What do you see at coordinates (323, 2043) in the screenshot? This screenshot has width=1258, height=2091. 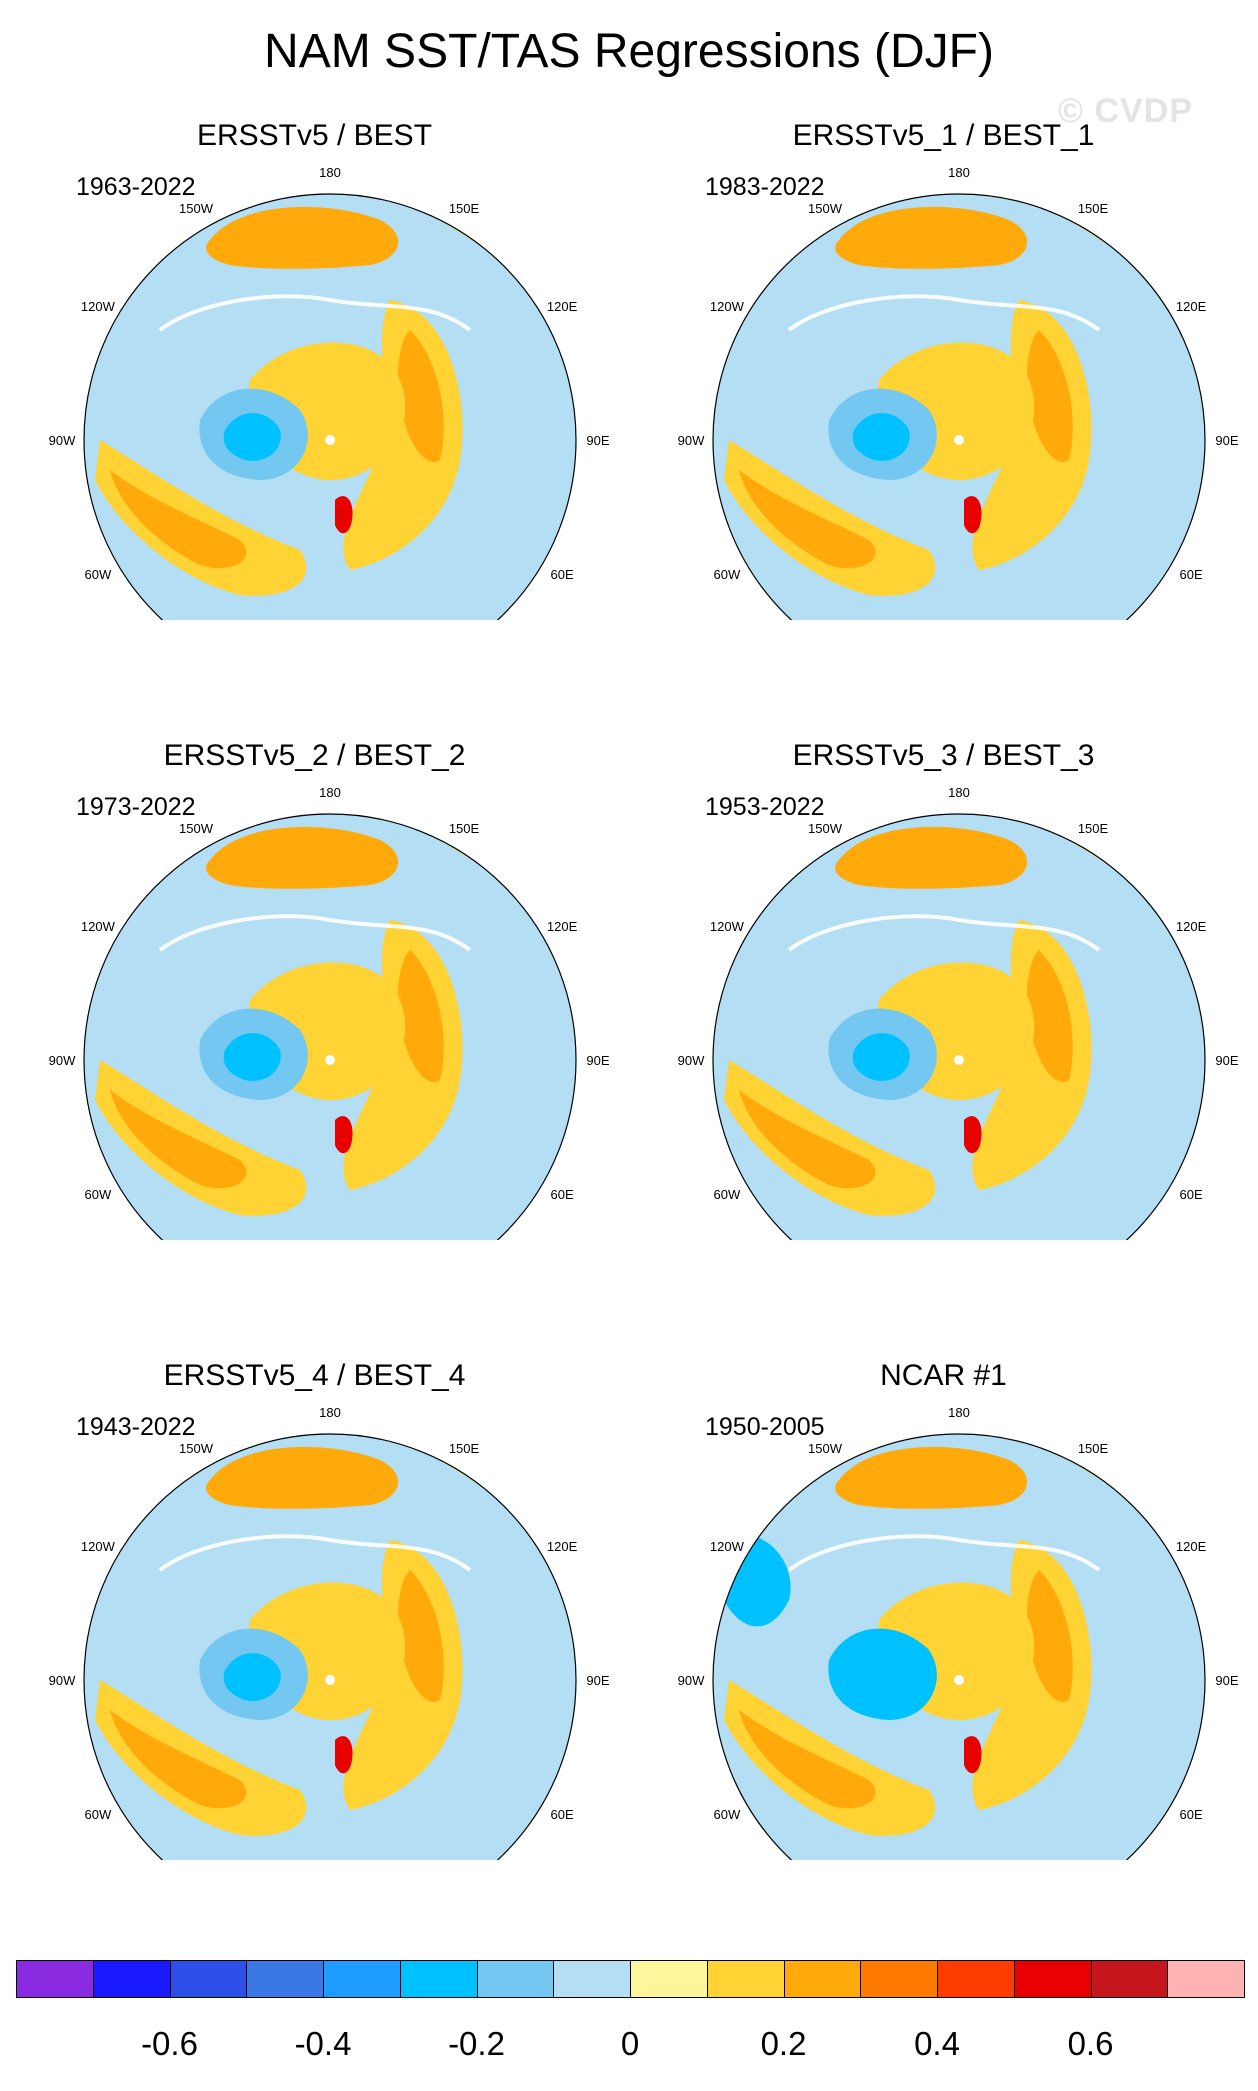 I see `colorbar-tick-label: -0.4` at bounding box center [323, 2043].